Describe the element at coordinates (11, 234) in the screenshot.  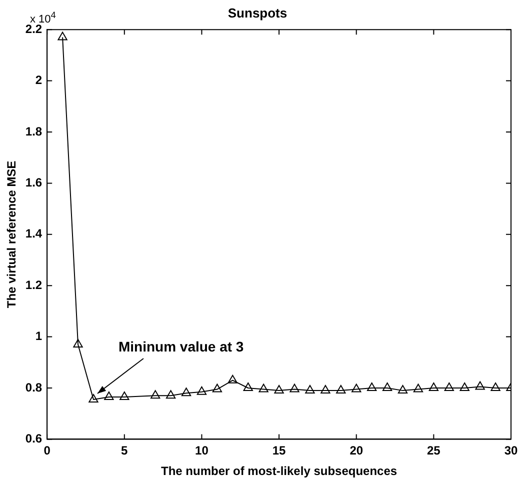
I see `y-axis-title: The virtual reference MSE` at that location.